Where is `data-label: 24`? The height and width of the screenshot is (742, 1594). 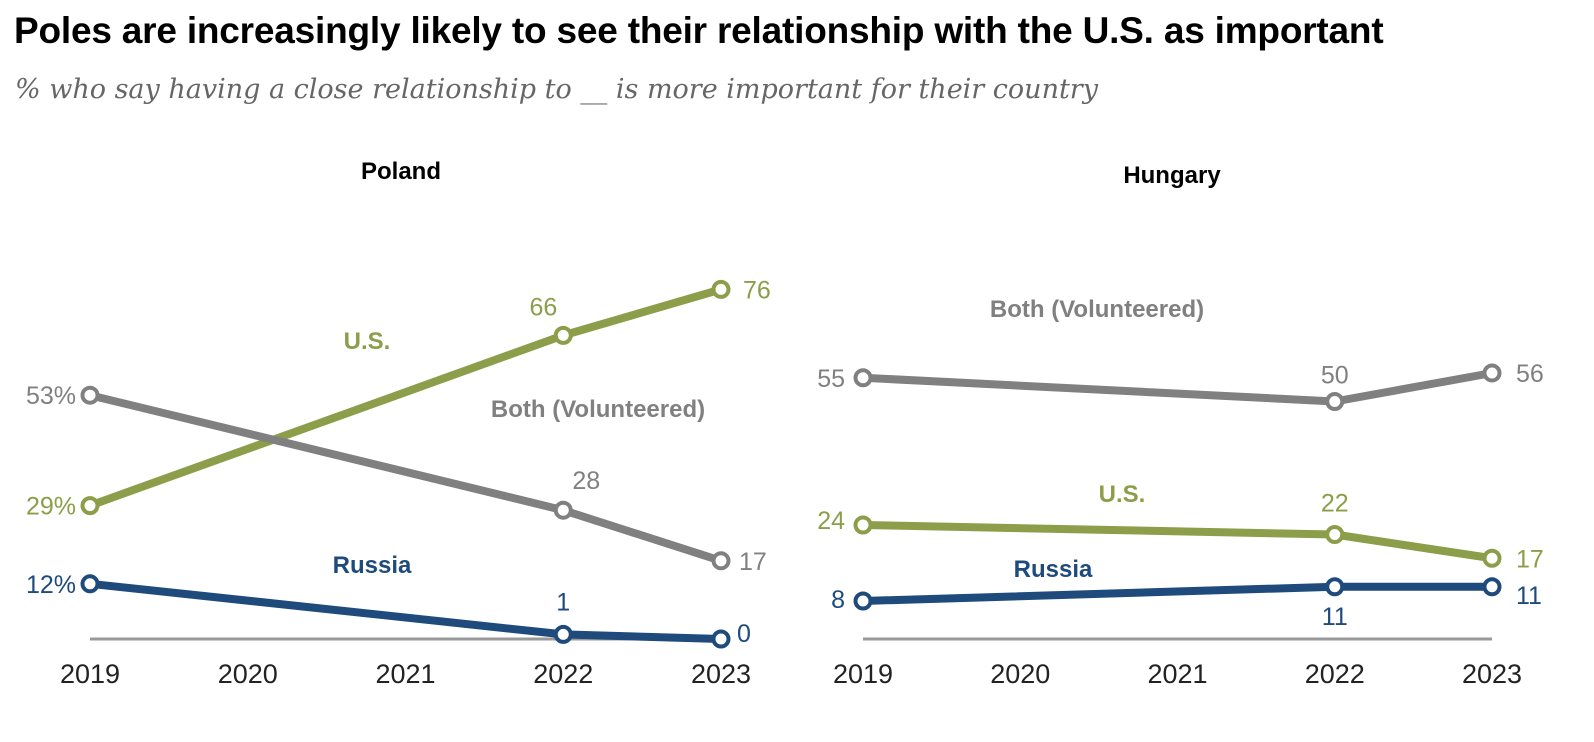
data-label: 24 is located at coordinates (831, 521).